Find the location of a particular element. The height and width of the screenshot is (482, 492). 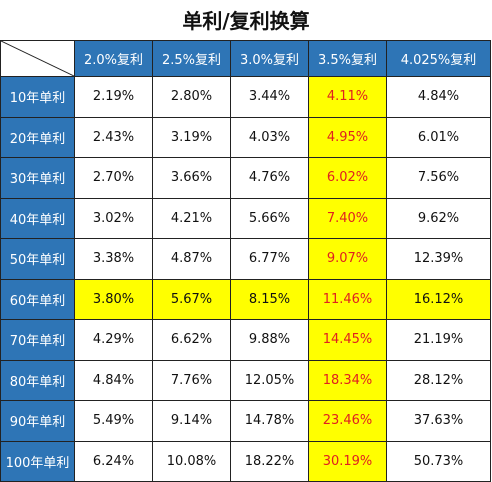

table-cell: 9.14% is located at coordinates (191, 421).